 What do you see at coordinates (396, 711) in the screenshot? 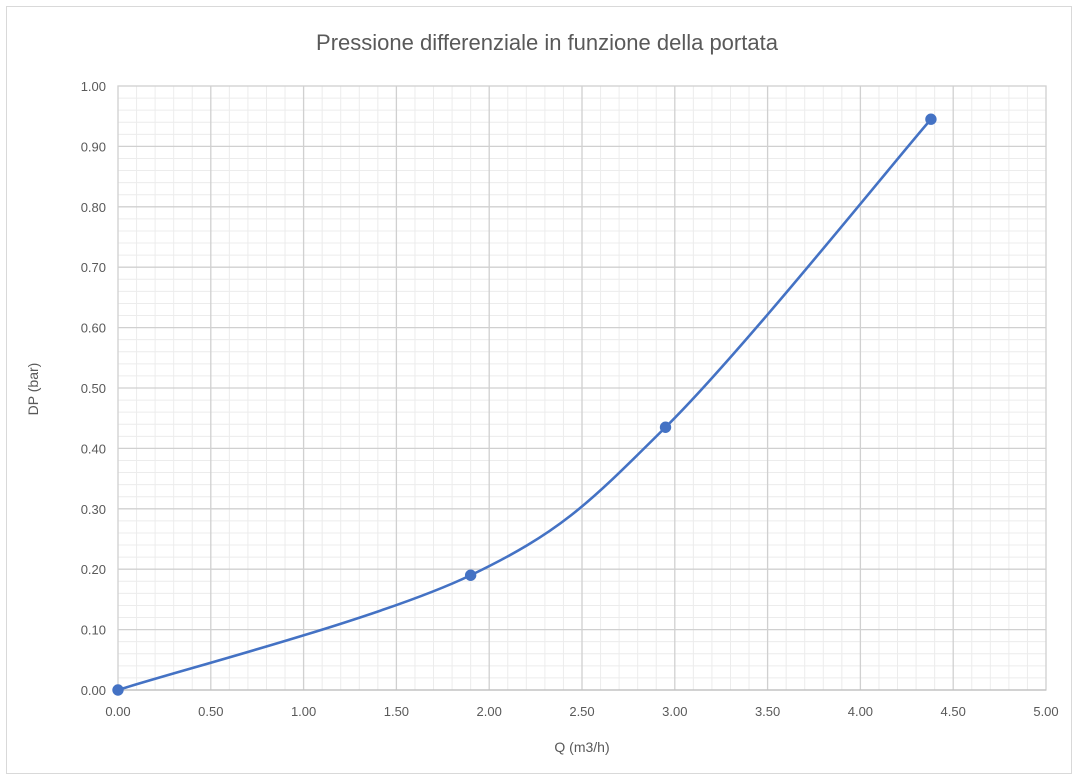
I see `x-tick-label: 1.50` at bounding box center [396, 711].